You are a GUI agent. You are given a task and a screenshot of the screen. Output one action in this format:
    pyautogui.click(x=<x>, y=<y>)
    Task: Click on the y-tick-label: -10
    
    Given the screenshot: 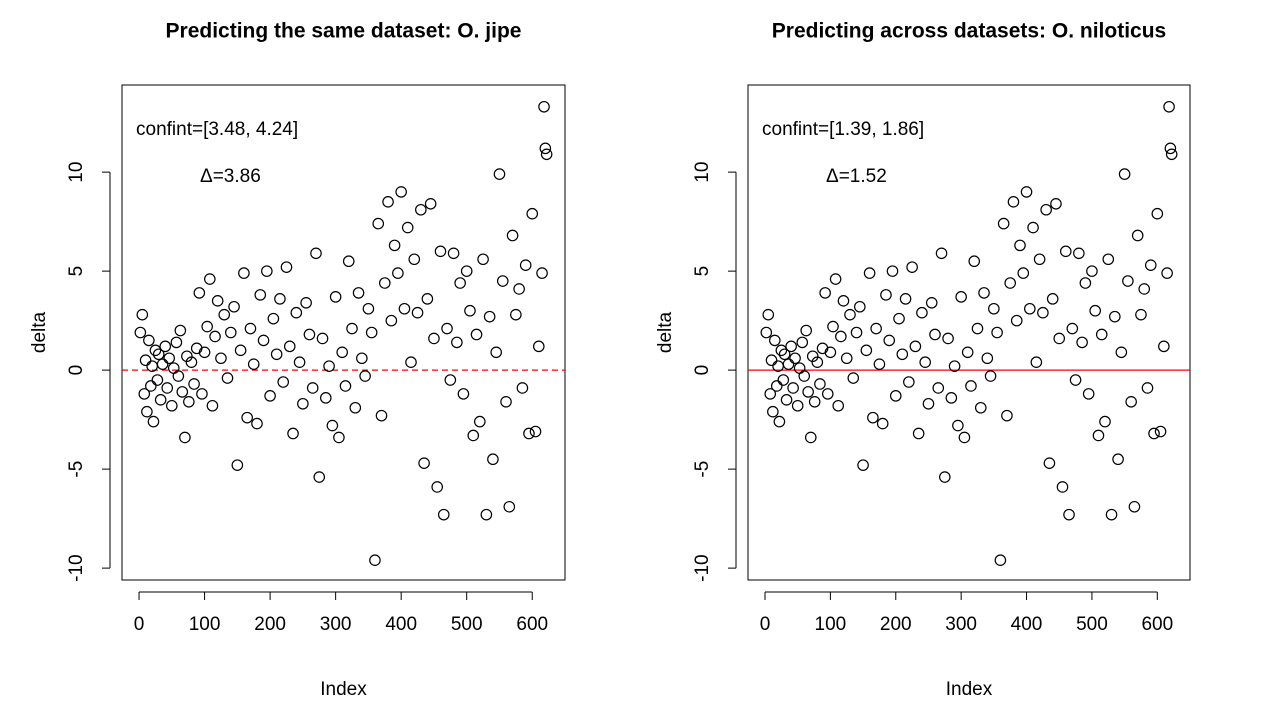 What is the action you would take?
    pyautogui.click(x=76, y=567)
    